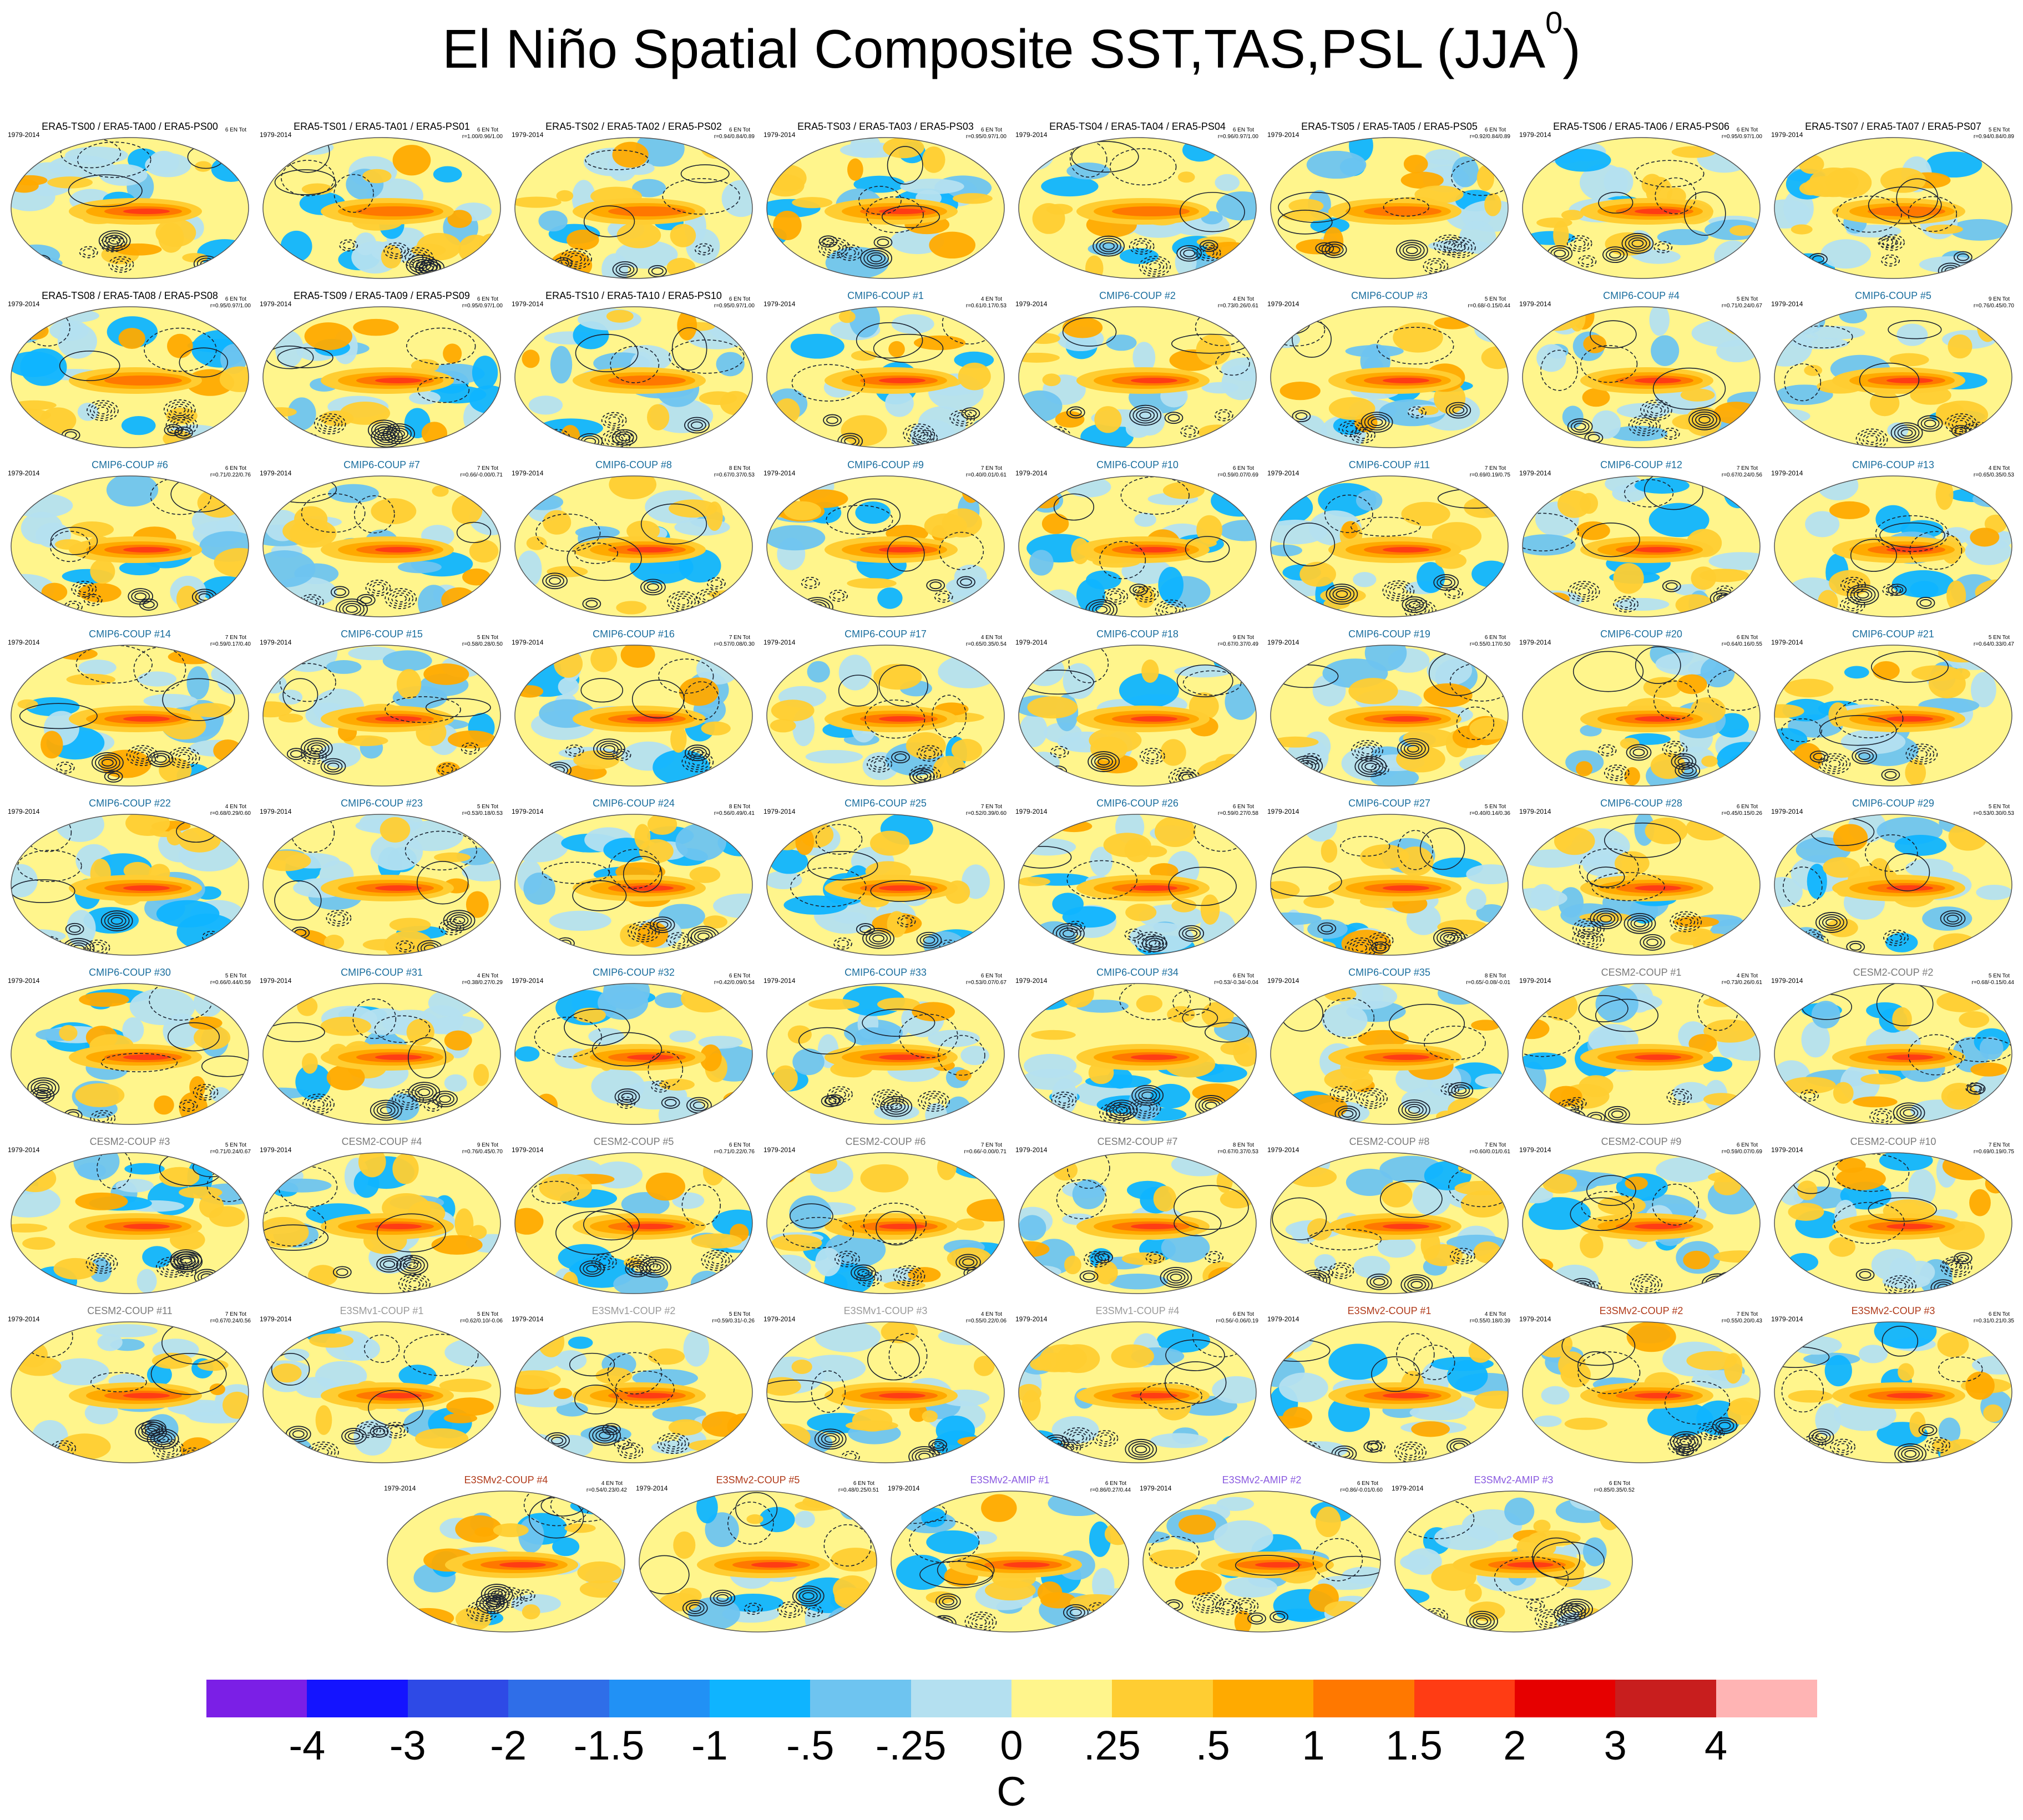 The width and height of the screenshot is (2023, 1820). Describe the element at coordinates (1011, 1699) in the screenshot. I see `colorbar` at that location.